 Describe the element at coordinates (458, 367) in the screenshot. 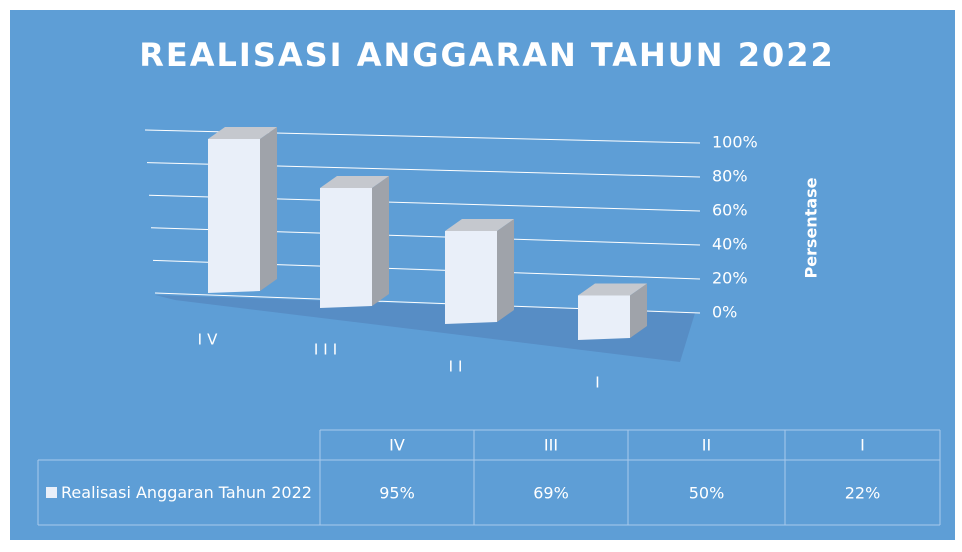

I see `x-tick-label: II` at that location.